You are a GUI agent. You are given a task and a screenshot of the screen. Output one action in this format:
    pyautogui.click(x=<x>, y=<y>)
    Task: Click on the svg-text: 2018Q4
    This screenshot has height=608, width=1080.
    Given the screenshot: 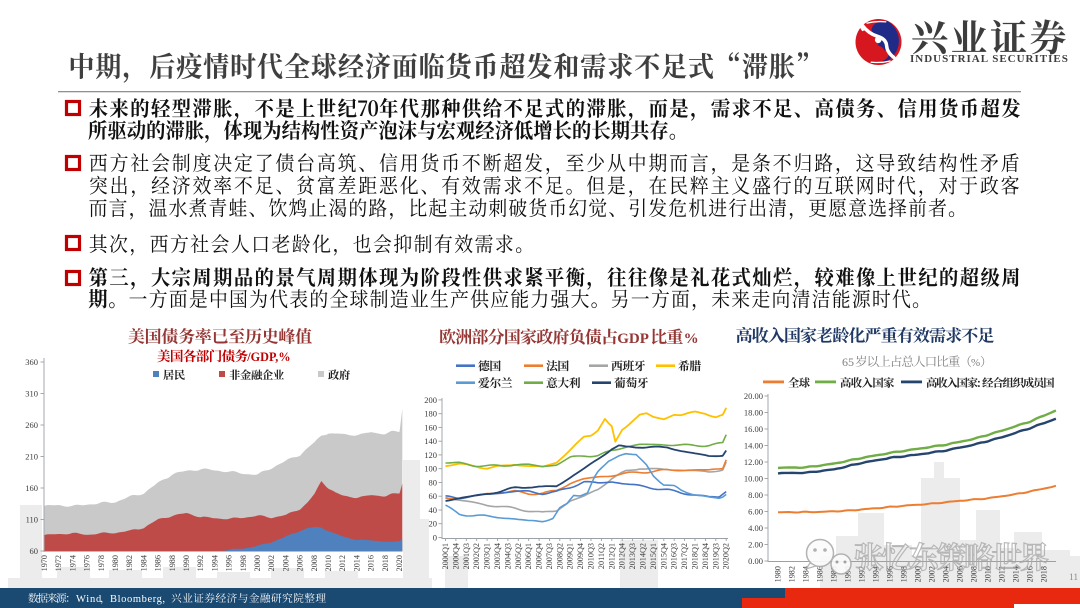 What is the action you would take?
    pyautogui.click(x=705, y=556)
    